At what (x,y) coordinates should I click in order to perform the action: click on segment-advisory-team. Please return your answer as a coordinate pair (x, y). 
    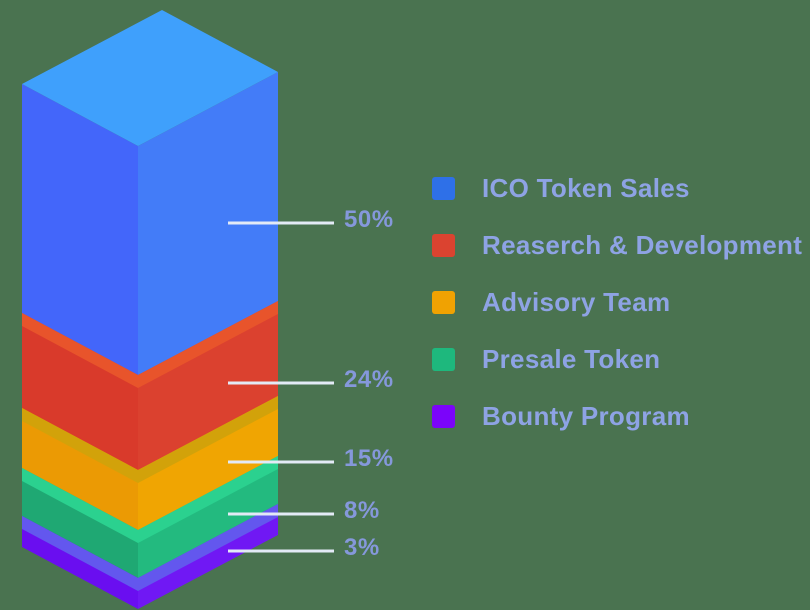
    Looking at the image, I should click on (150, 463).